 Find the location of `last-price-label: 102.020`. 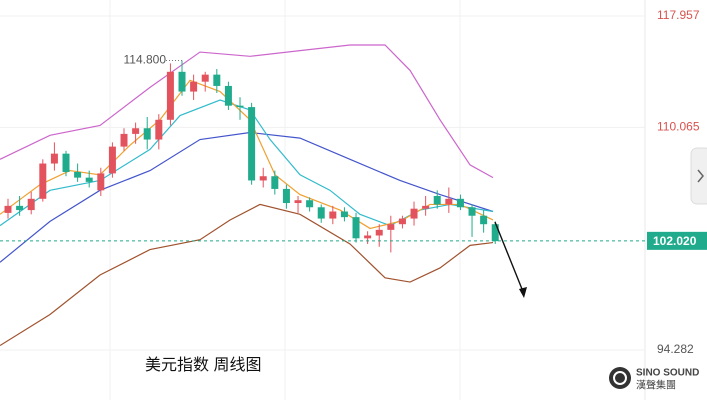

last-price-label: 102.020 is located at coordinates (675, 241).